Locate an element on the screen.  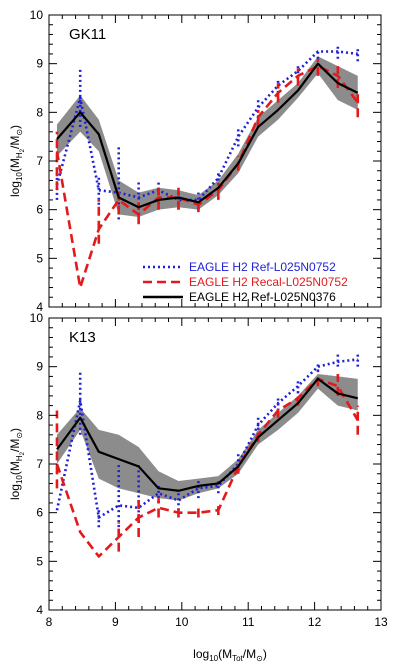
x-tick-label: 13 is located at coordinates (381, 622).